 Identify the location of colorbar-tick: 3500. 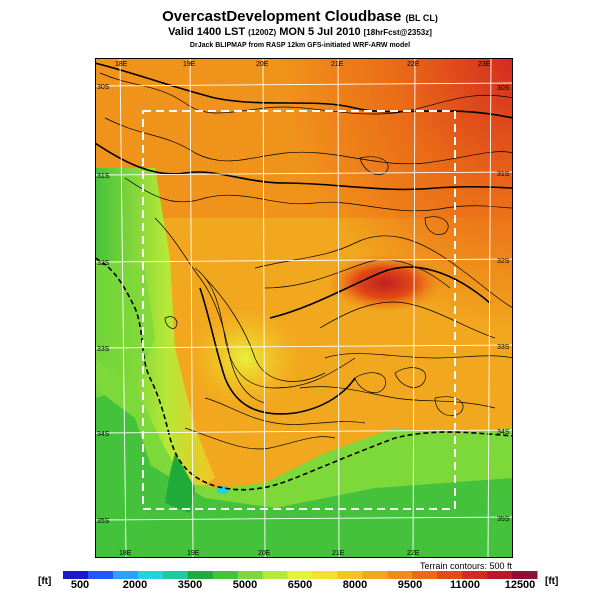
(190, 585).